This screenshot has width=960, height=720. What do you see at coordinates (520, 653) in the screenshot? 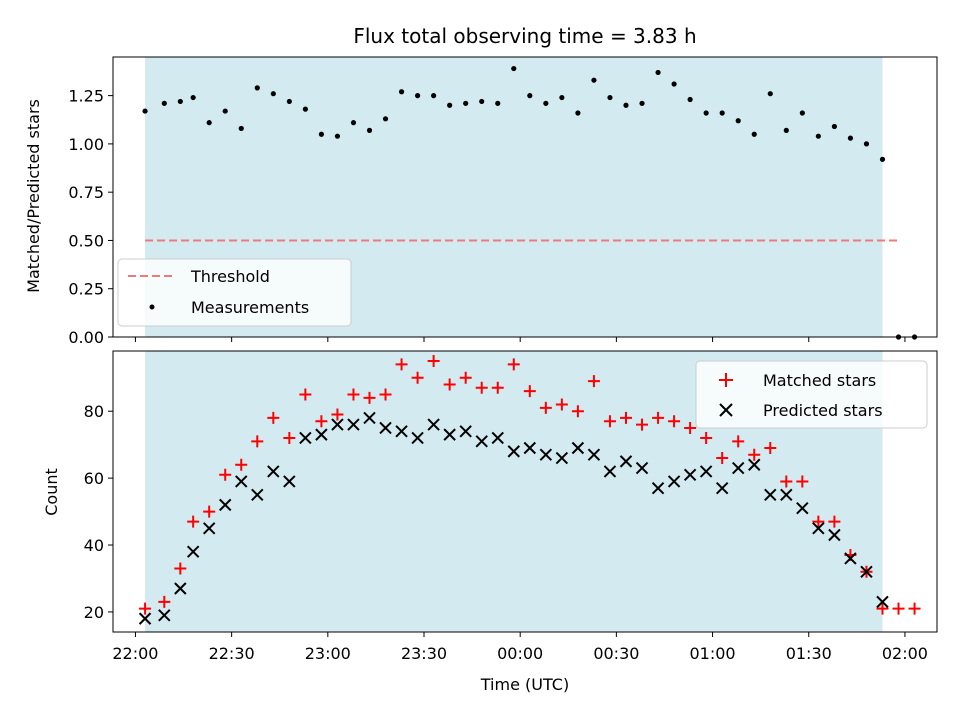
I see `x-tick-label: 00:00` at bounding box center [520, 653].